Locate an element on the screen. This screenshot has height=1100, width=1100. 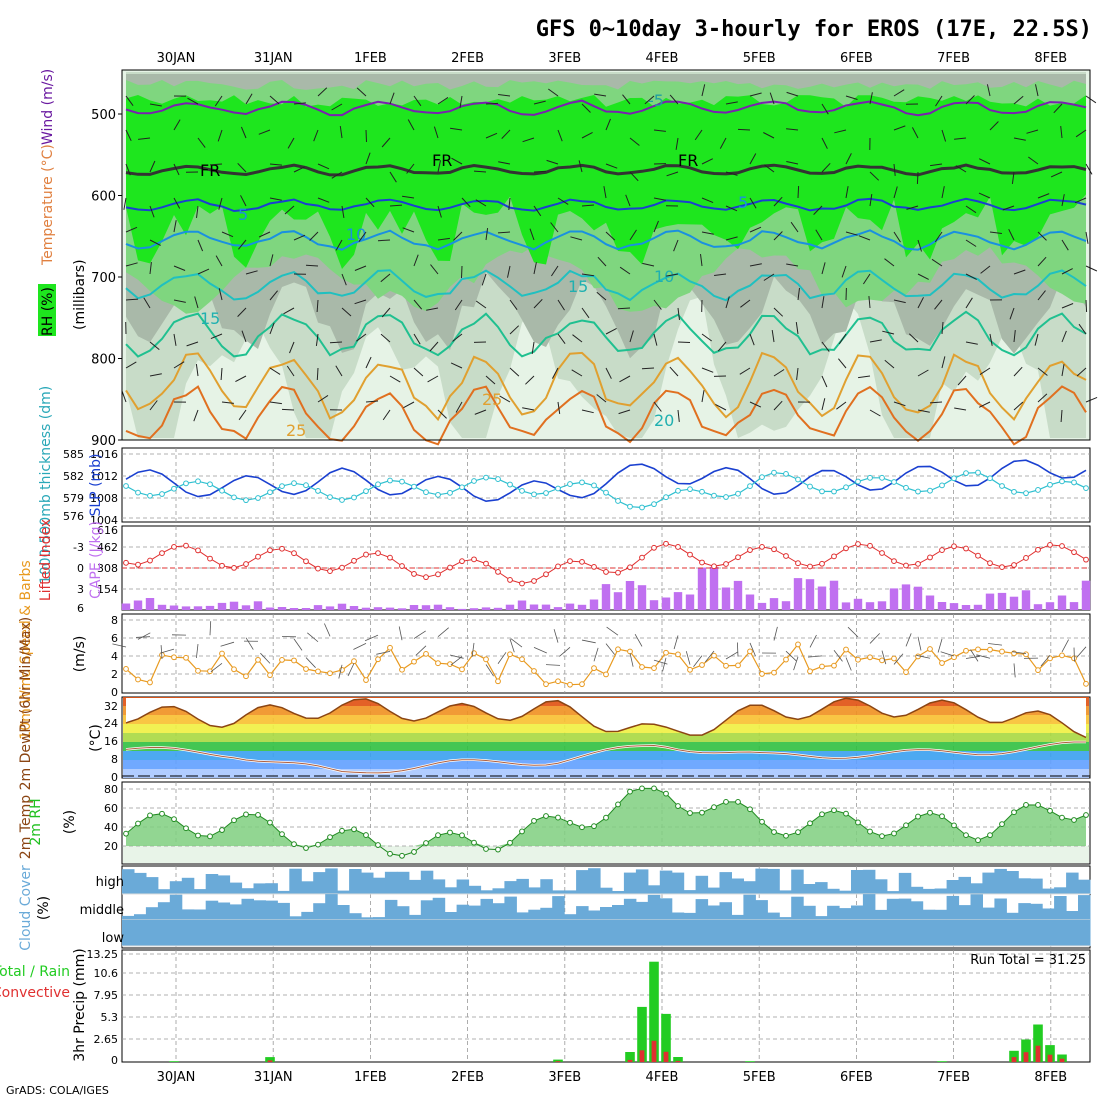
axis-tick-label: 6 is located at coordinates (114, 638).